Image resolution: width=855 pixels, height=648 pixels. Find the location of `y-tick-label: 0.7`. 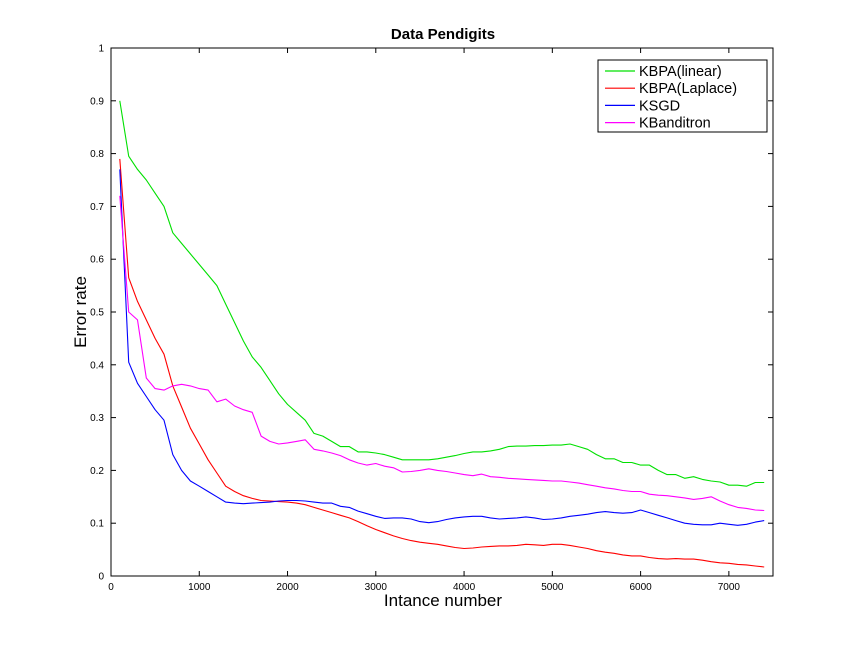

y-tick-label: 0.7 is located at coordinates (97, 207).